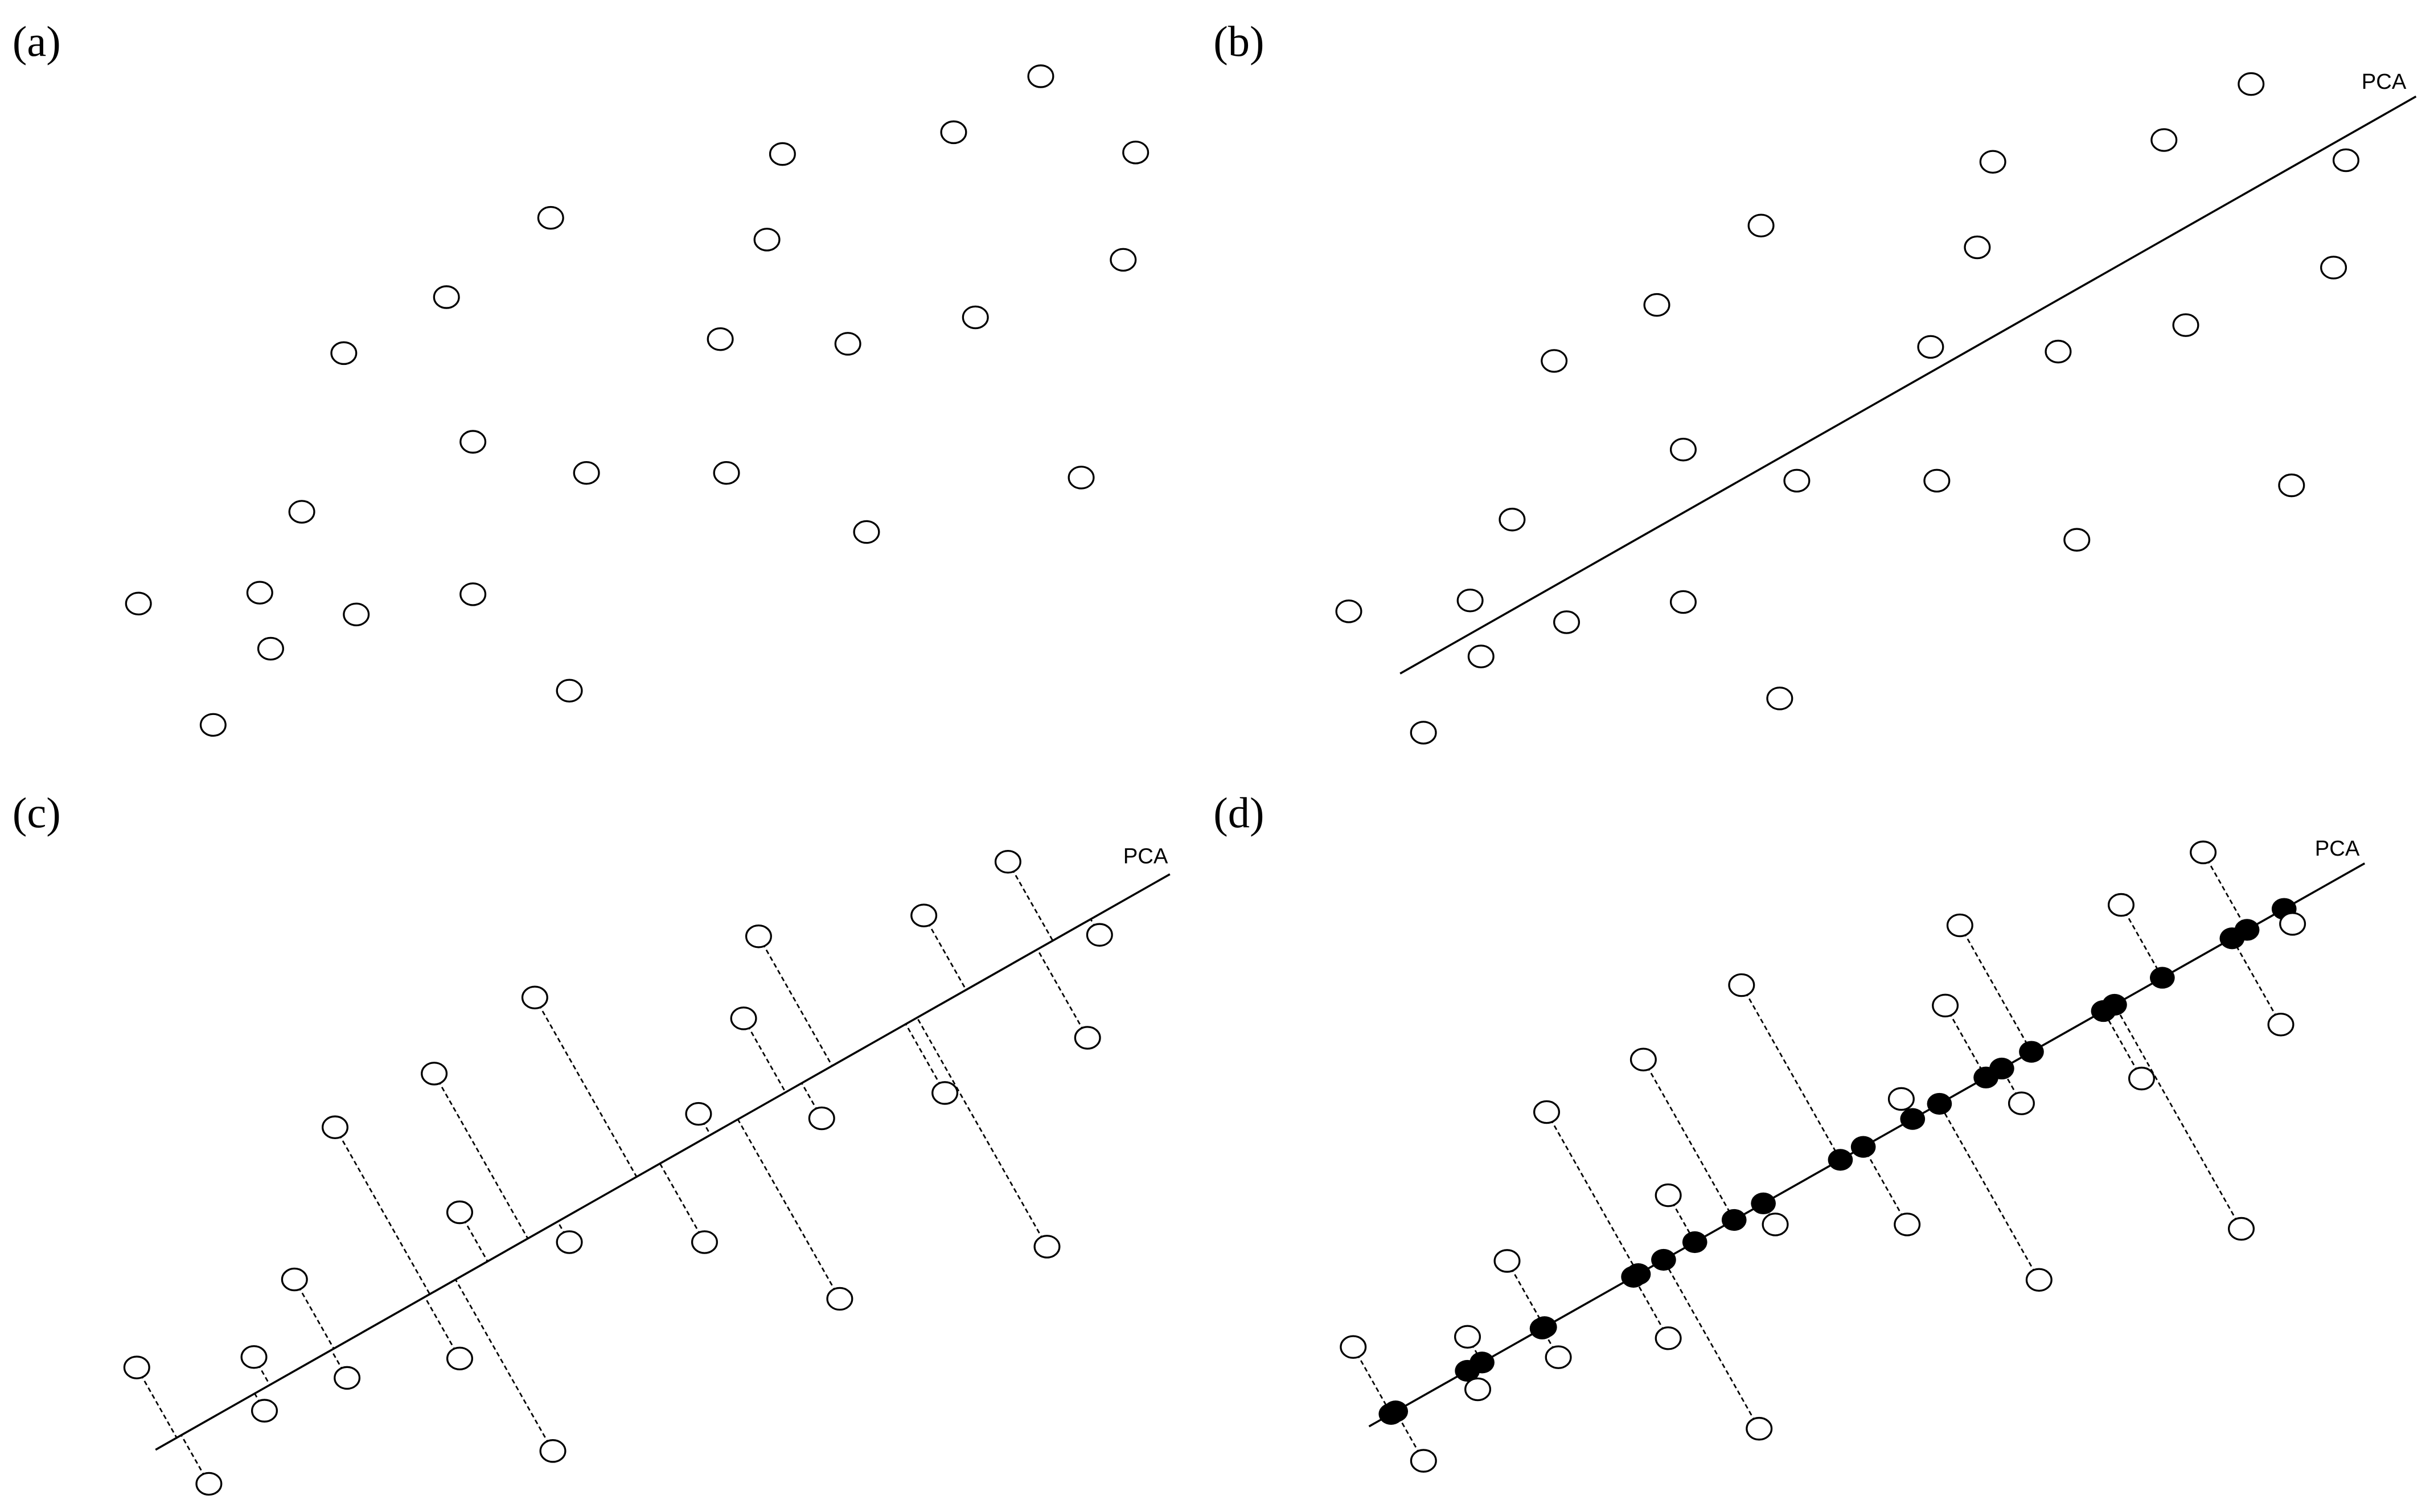 The image size is (2430, 1512). I want to click on panel-label: (d), so click(1238, 813).